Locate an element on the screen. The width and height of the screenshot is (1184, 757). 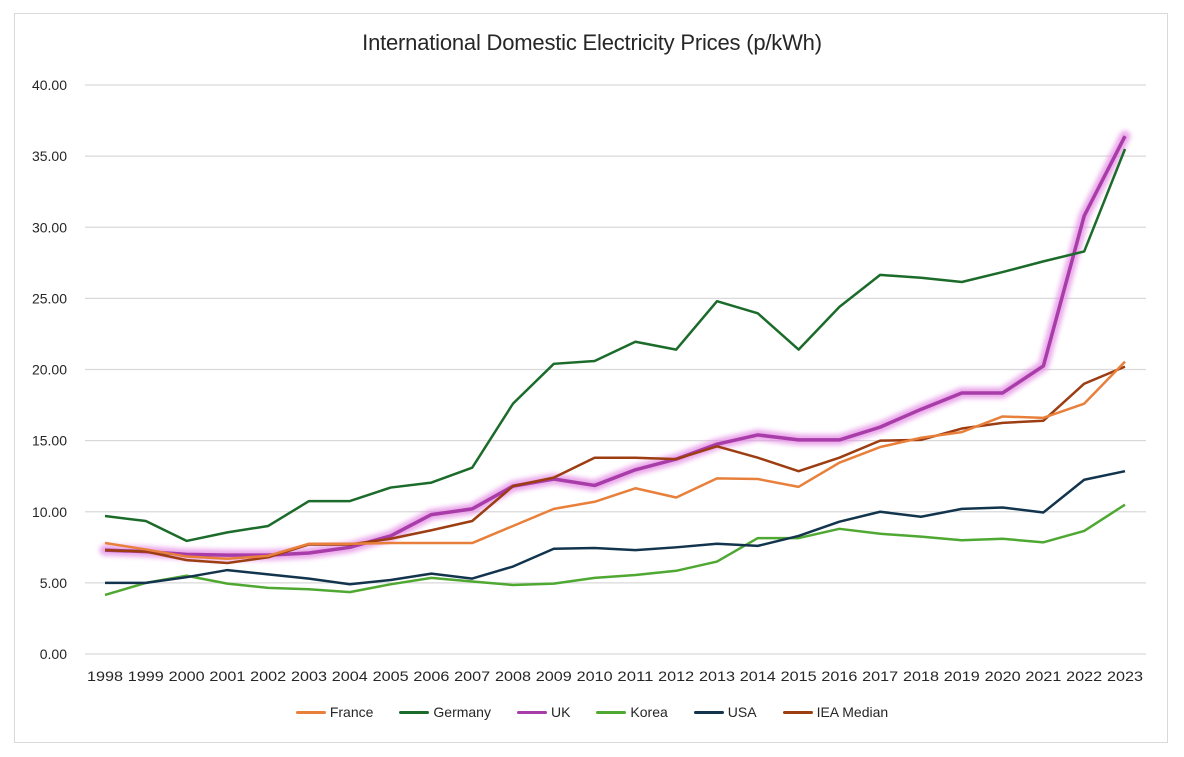
x-tick-label: 2016 is located at coordinates (839, 676).